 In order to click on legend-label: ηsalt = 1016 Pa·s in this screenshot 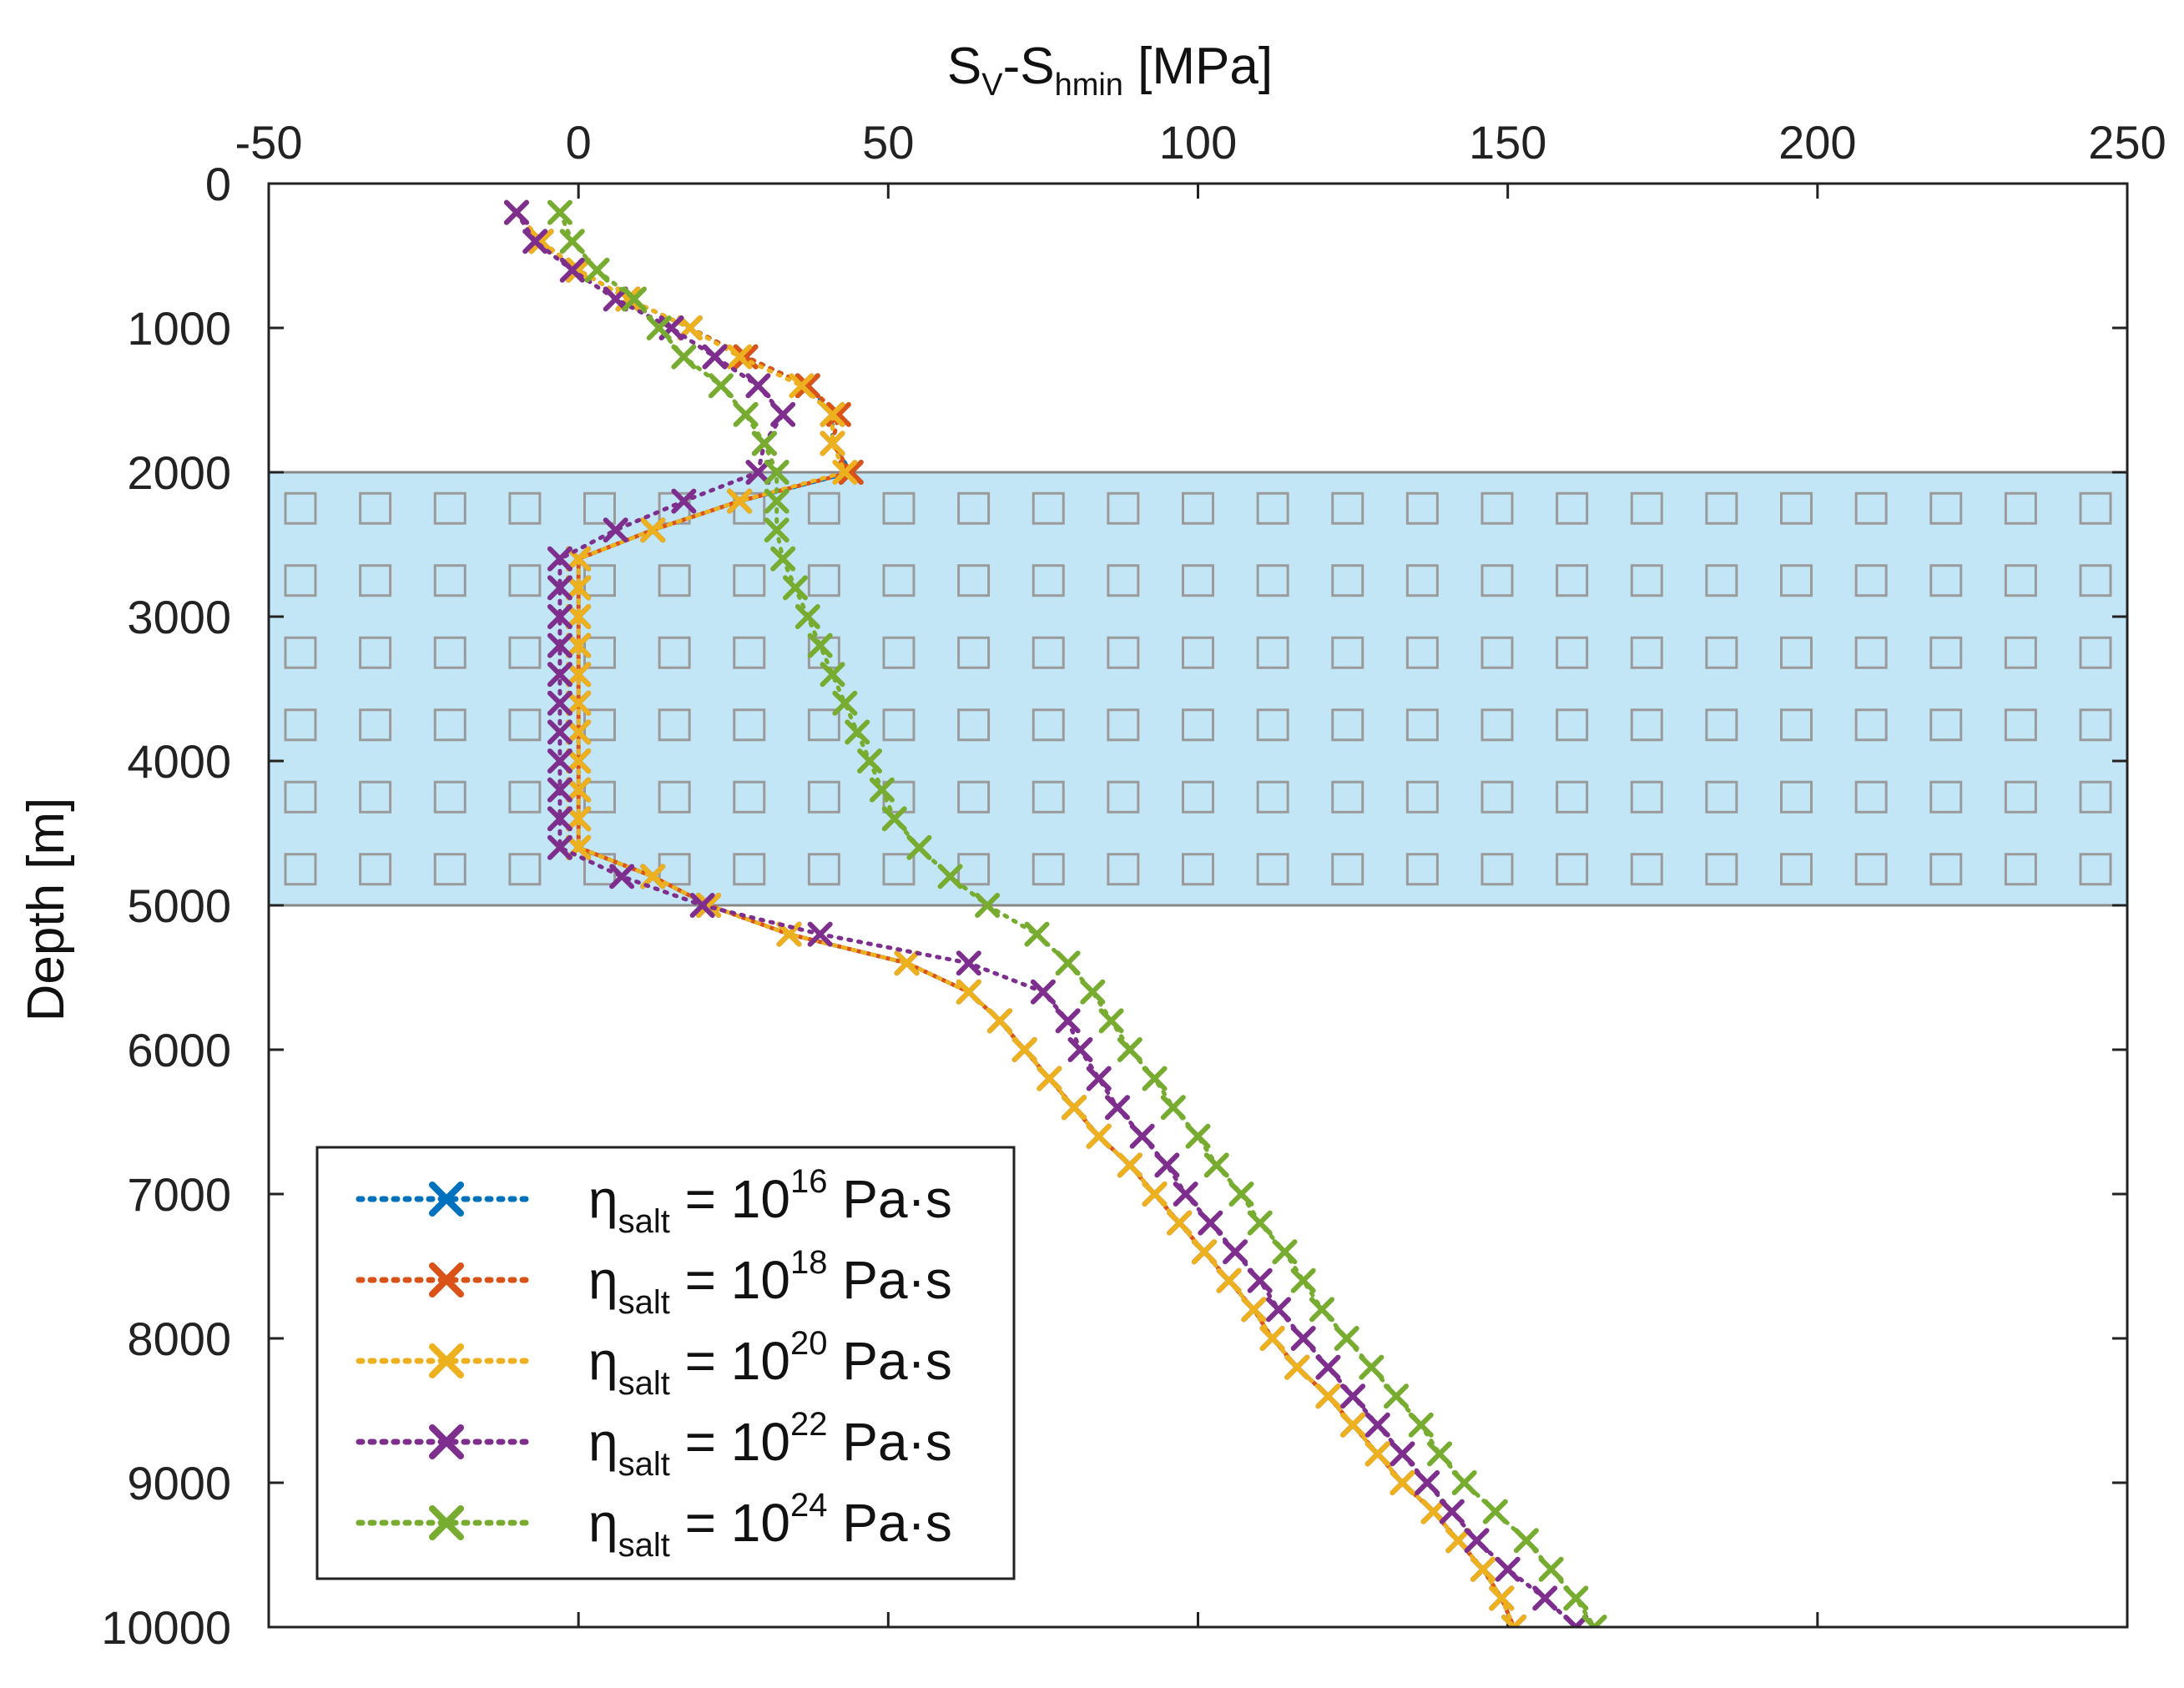, I will do `click(770, 1201)`.